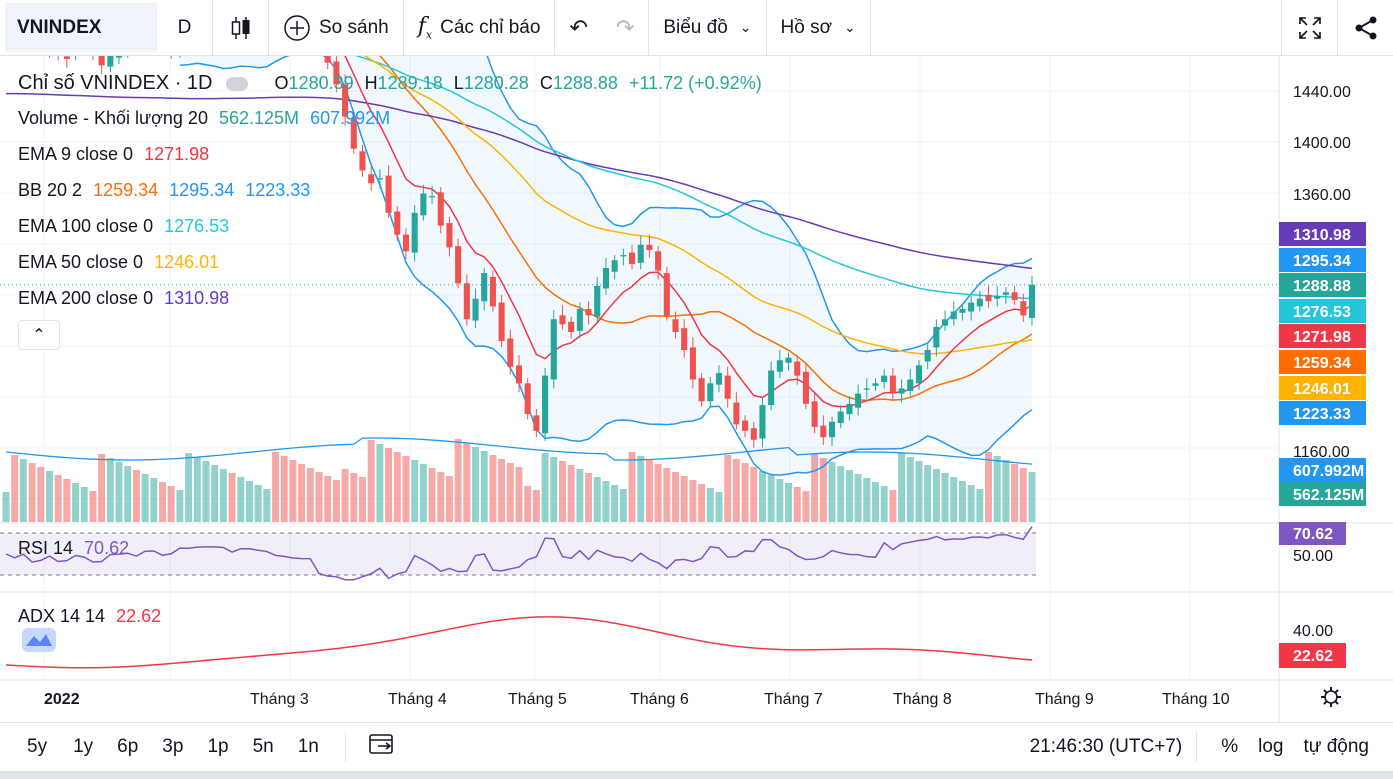 Image resolution: width=1393 pixels, height=779 pixels. I want to click on hide-legend-button, so click(236, 84).